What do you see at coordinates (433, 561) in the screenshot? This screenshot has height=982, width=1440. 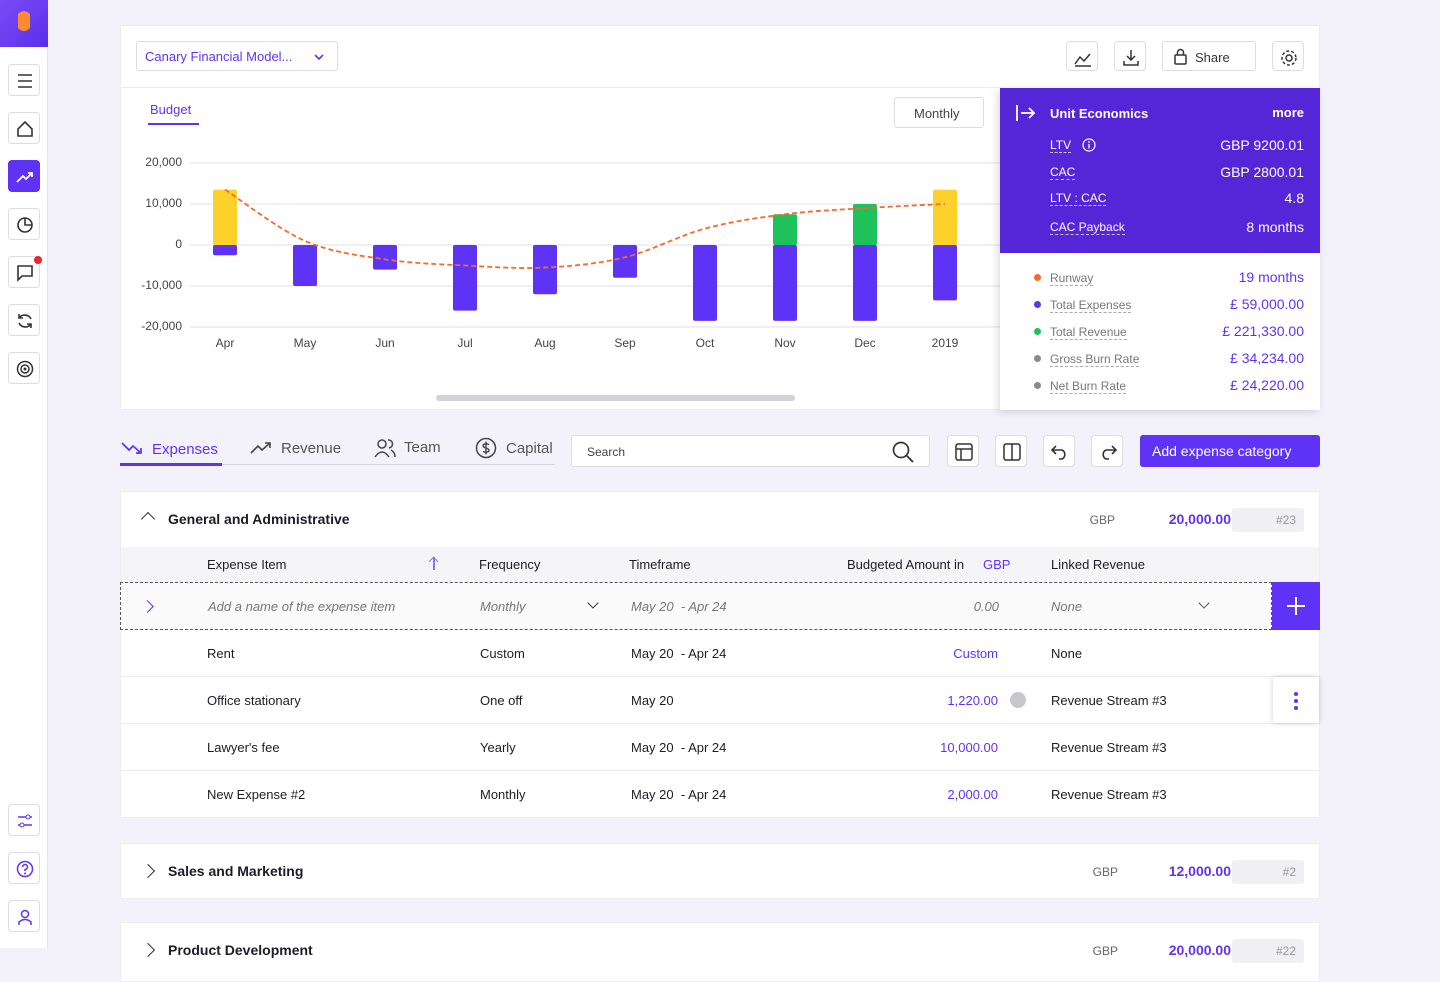 I see `sort-icon-head` at bounding box center [433, 561].